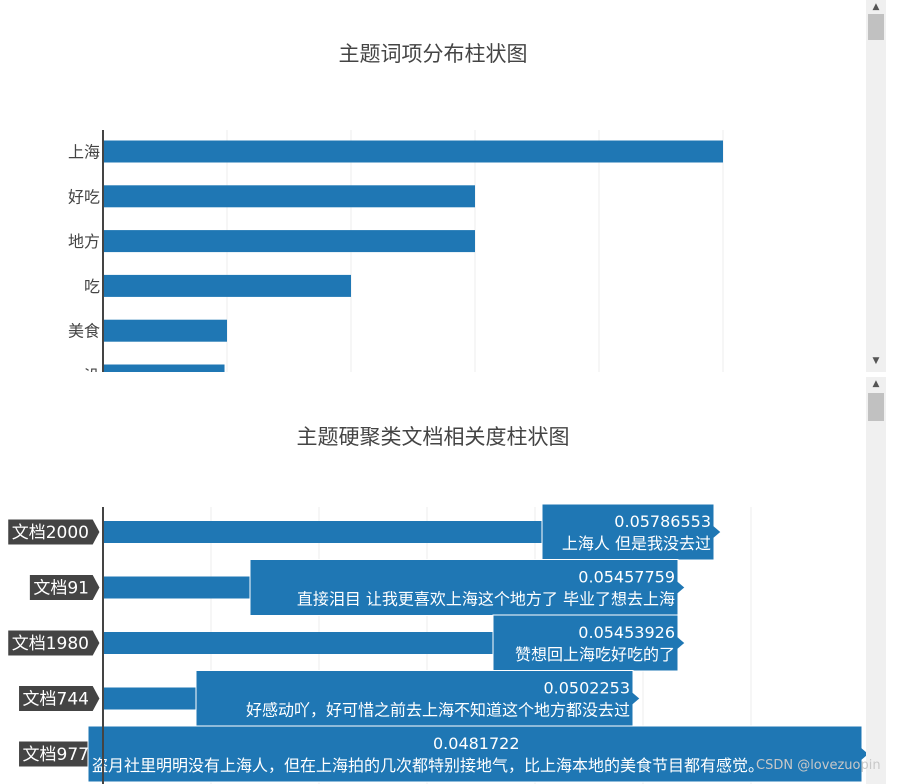 This screenshot has width=901, height=784. What do you see at coordinates (433, 54) in the screenshot?
I see `chart-title: 主题词项分布柱状图` at bounding box center [433, 54].